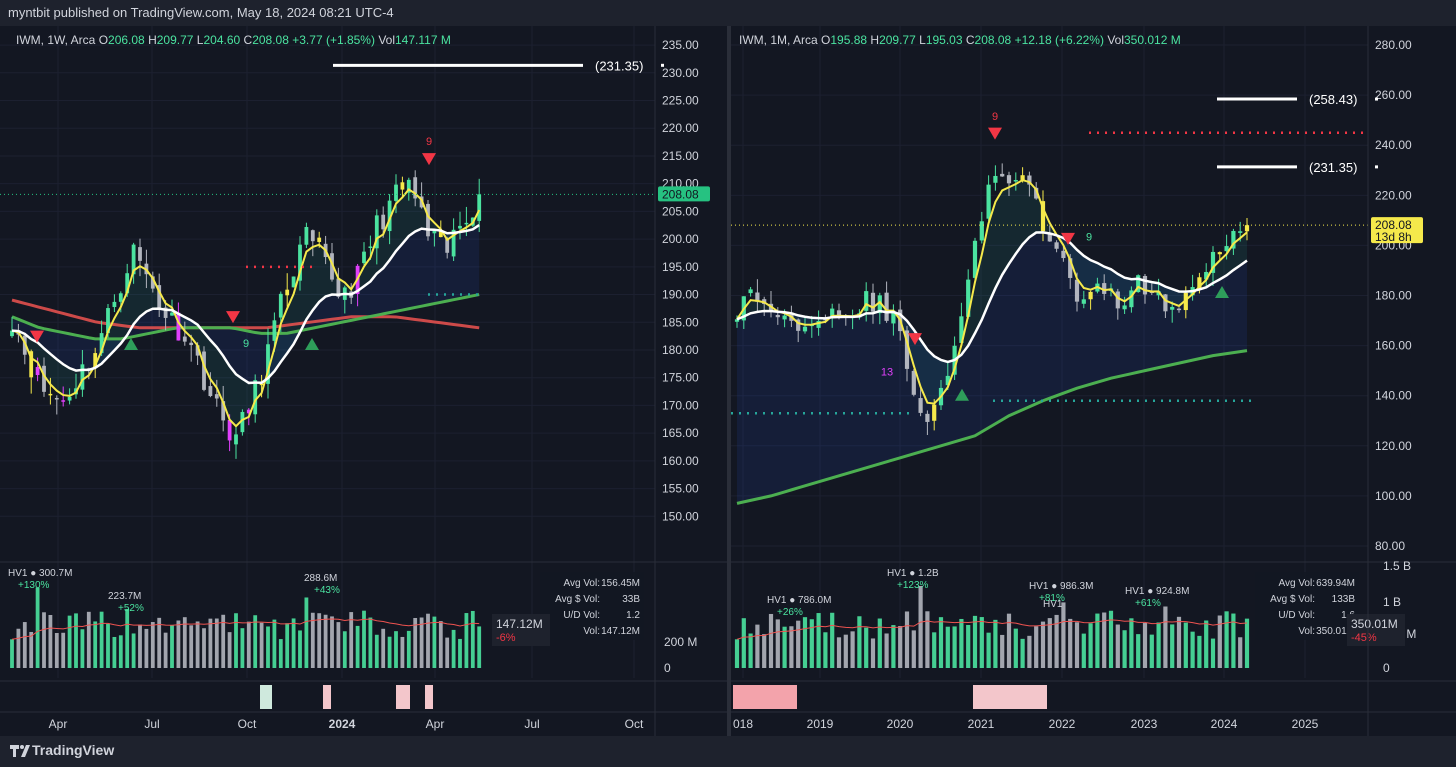  What do you see at coordinates (680, 378) in the screenshot?
I see `y-tick-label: 175.00` at bounding box center [680, 378].